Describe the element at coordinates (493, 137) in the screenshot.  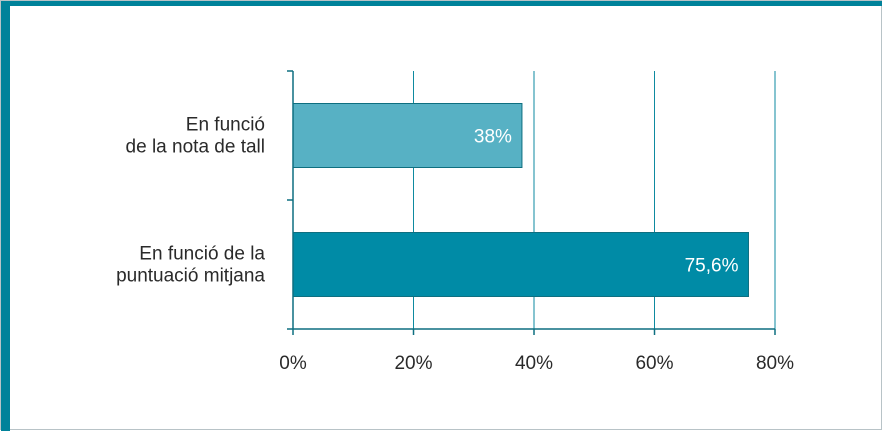
I see `data-label-1: 38%` at that location.